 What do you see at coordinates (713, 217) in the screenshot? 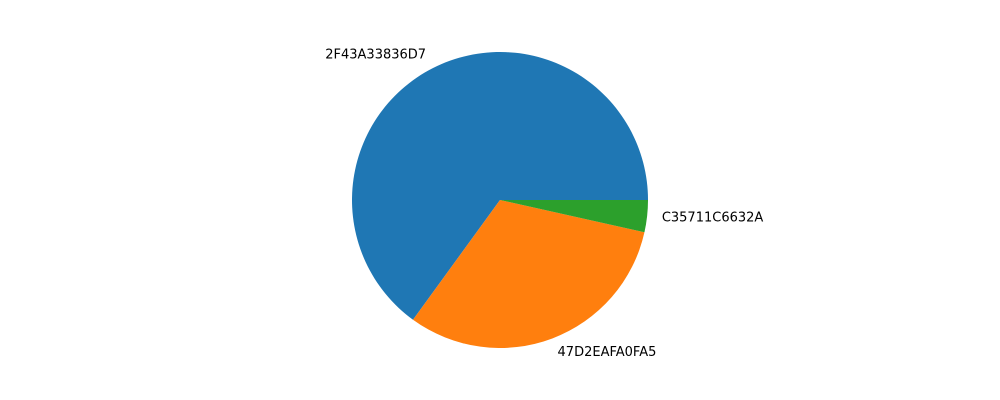
I see `pie-label-c35711c6632a: C35711C6632A` at bounding box center [713, 217].